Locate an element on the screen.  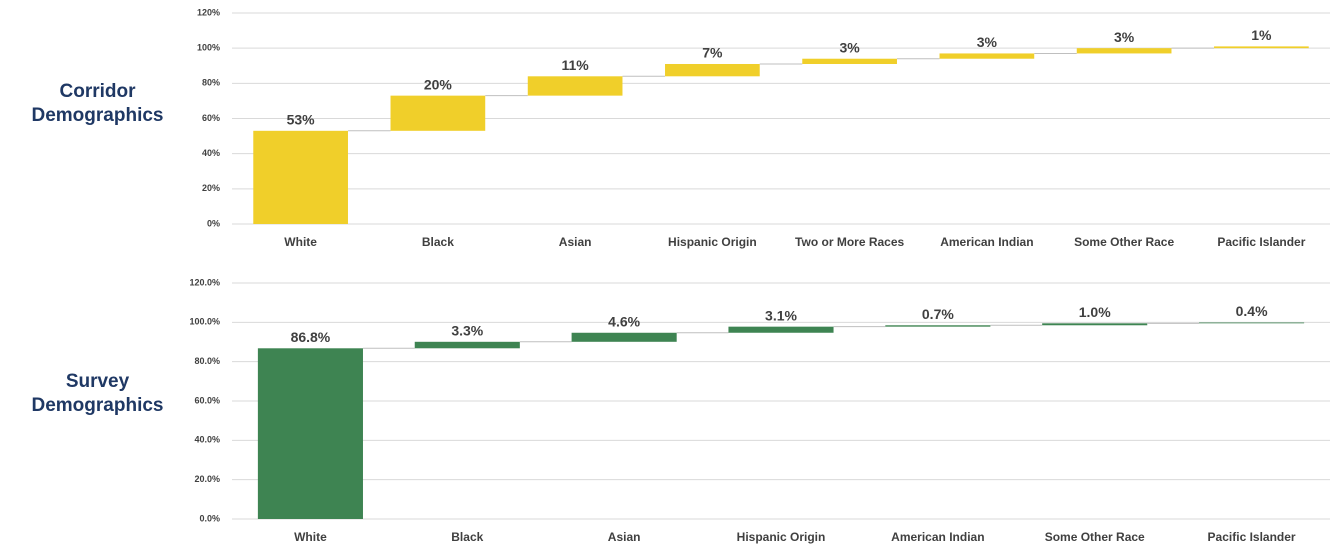
y-tick-label: 40.0% is located at coordinates (207, 440).